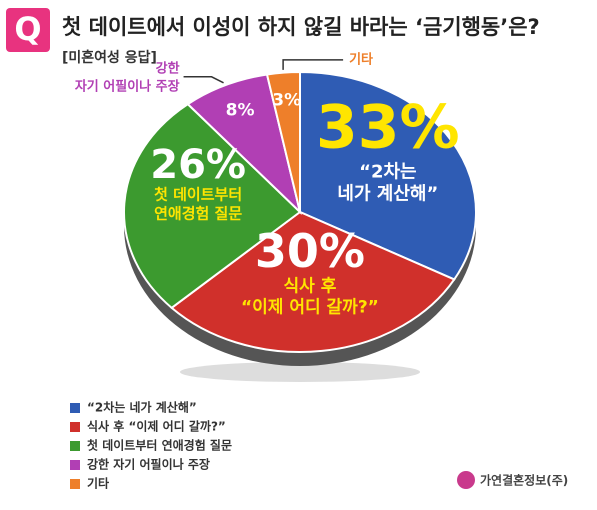 This screenshot has width=597, height=510. I want to click on slice-label: 연애경험 질문, so click(198, 213).